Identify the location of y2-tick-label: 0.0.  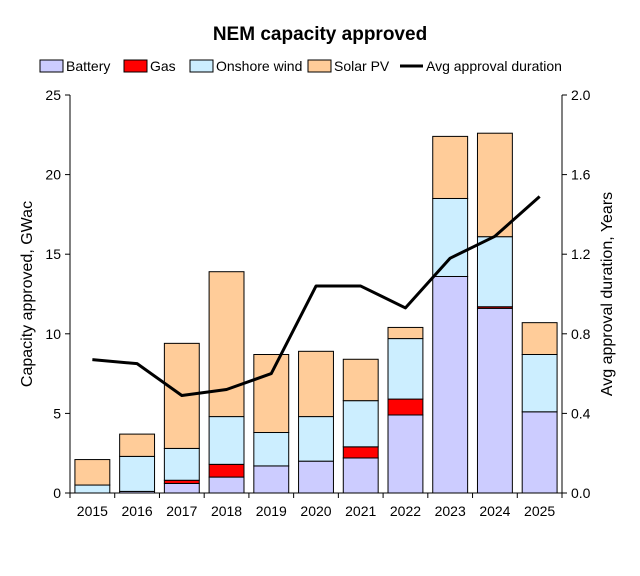
(581, 493).